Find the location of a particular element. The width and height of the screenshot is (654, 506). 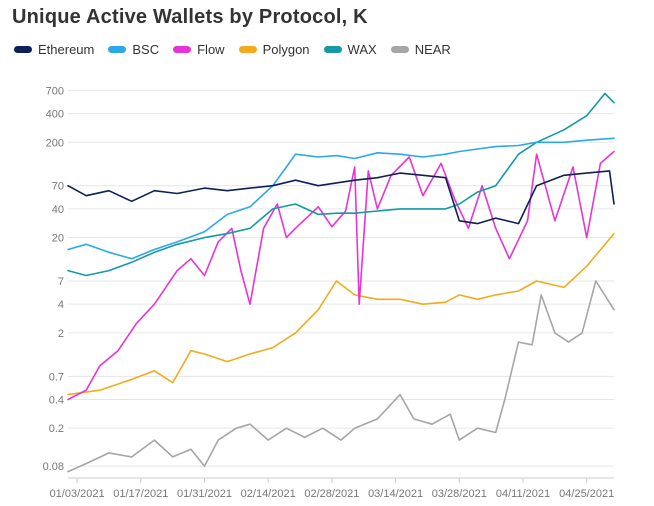

legend-label: Polygon is located at coordinates (286, 49).